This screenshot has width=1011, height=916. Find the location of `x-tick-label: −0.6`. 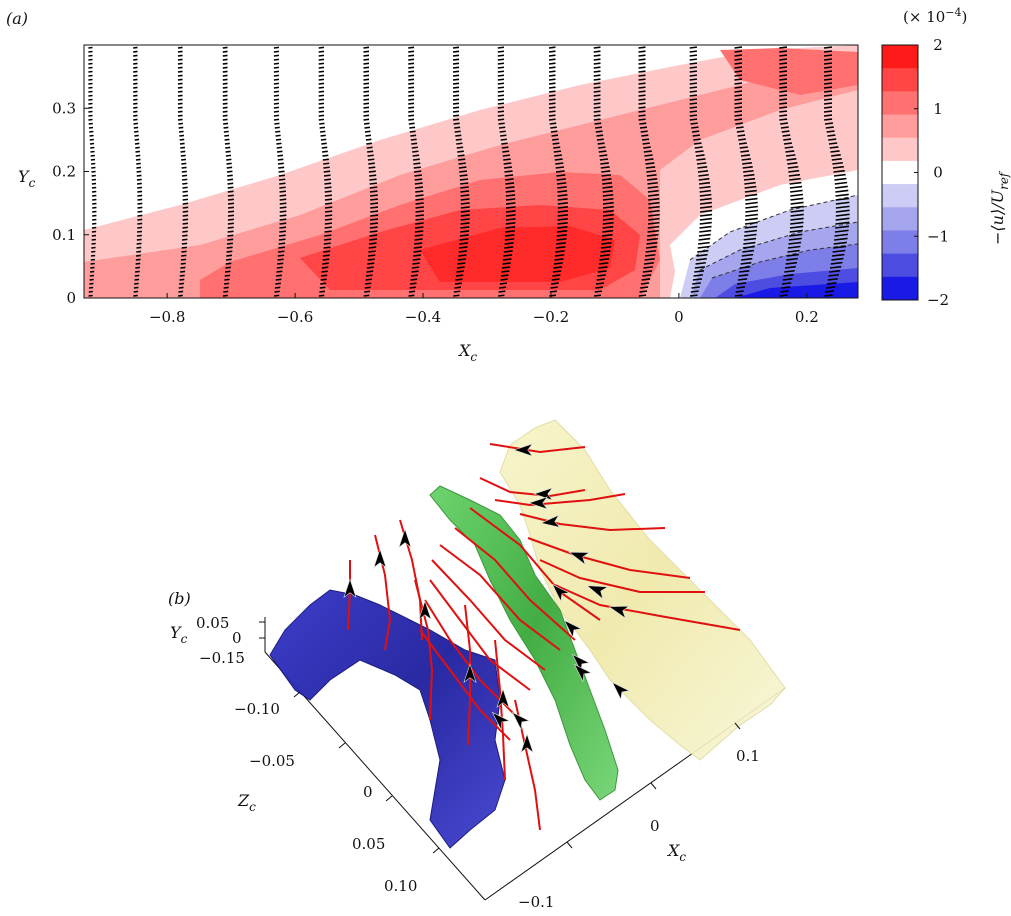

x-tick-label: −0.6 is located at coordinates (295, 317).